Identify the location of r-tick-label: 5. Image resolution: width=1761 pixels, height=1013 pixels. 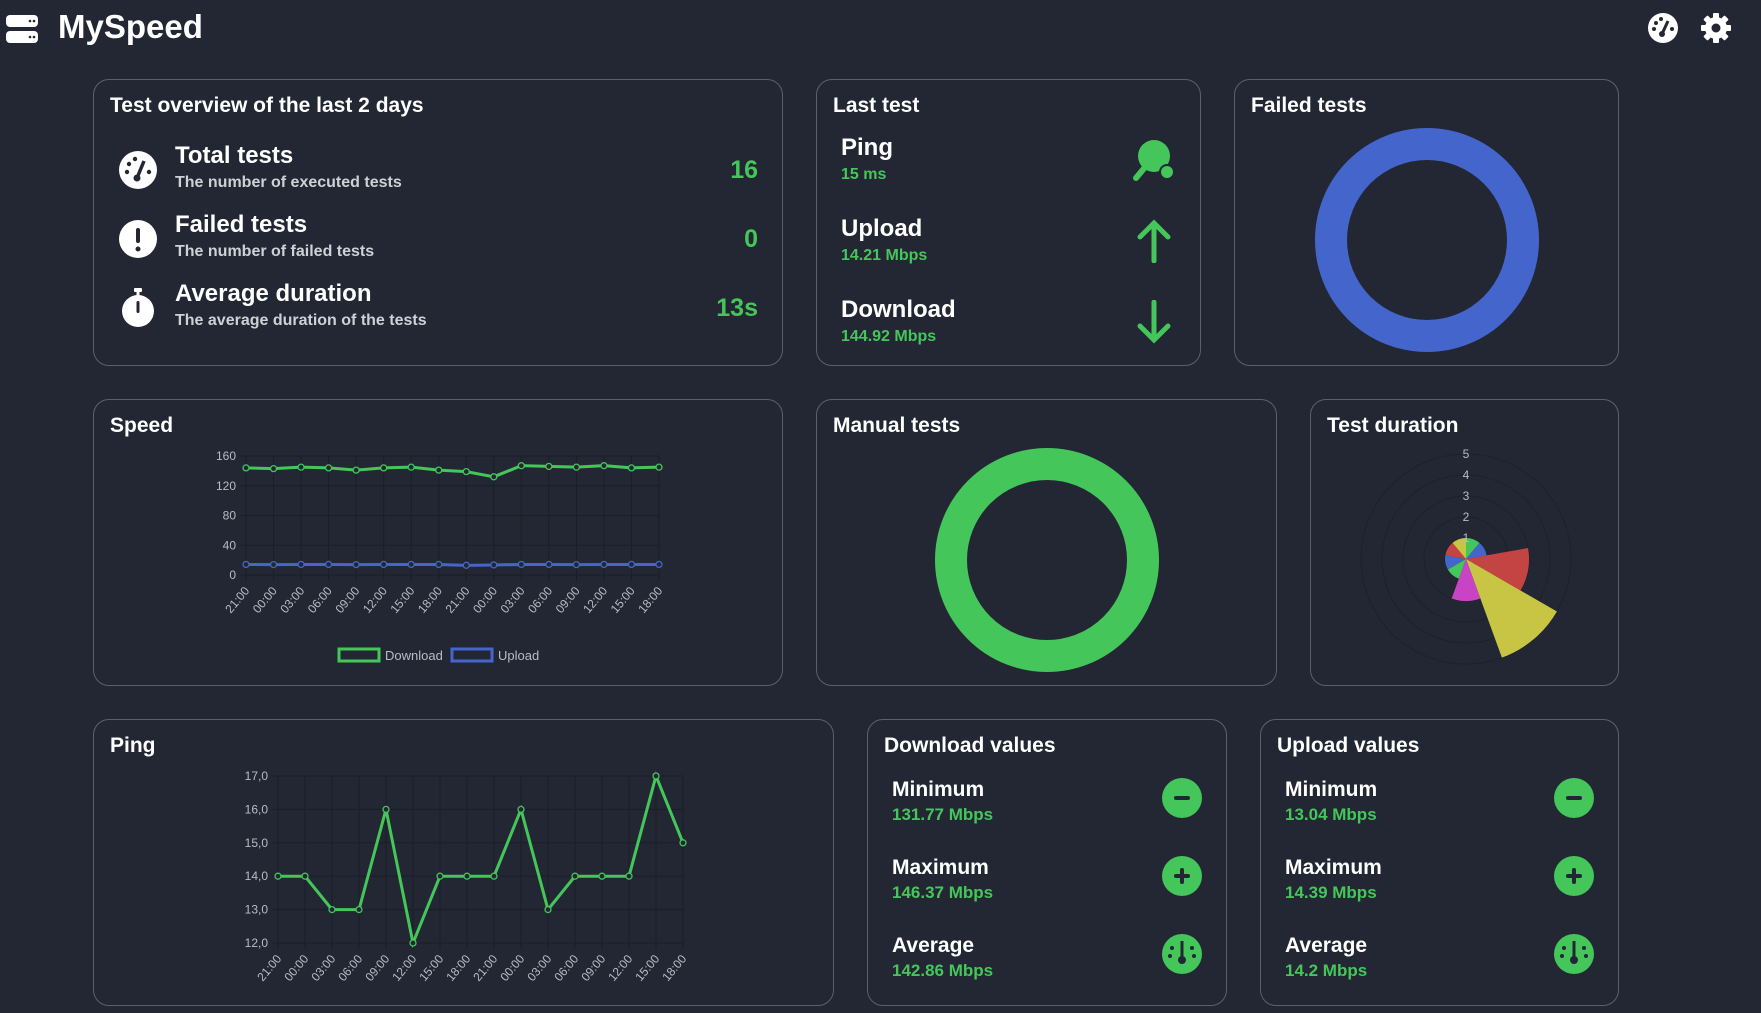
(1466, 454).